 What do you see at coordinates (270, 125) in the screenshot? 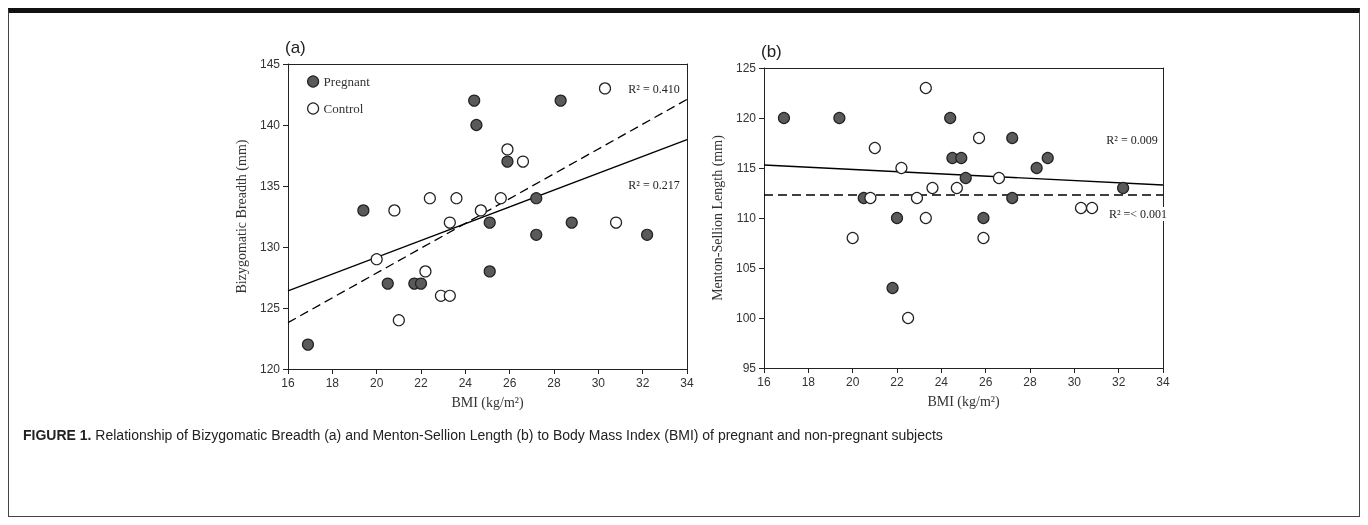
I see `y-tick-label: 140` at bounding box center [270, 125].